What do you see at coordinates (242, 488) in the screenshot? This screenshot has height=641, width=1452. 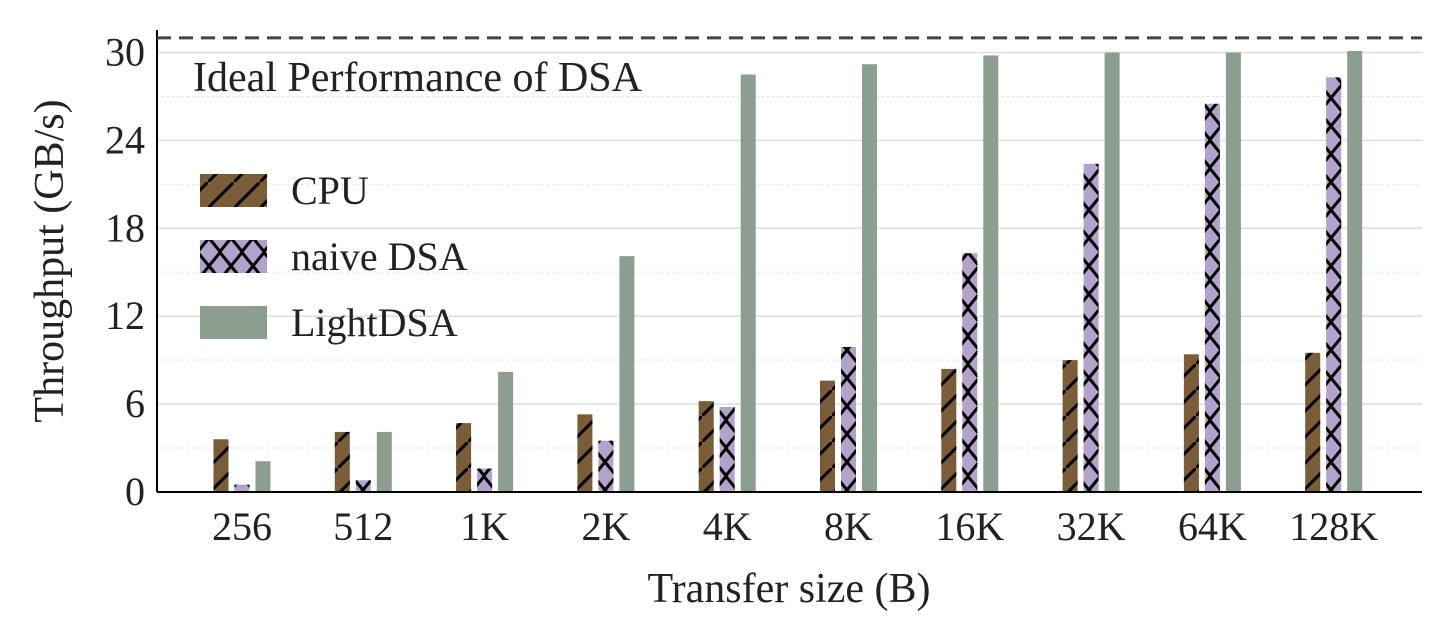 I see `bar-naive-dsa-256-hatch` at bounding box center [242, 488].